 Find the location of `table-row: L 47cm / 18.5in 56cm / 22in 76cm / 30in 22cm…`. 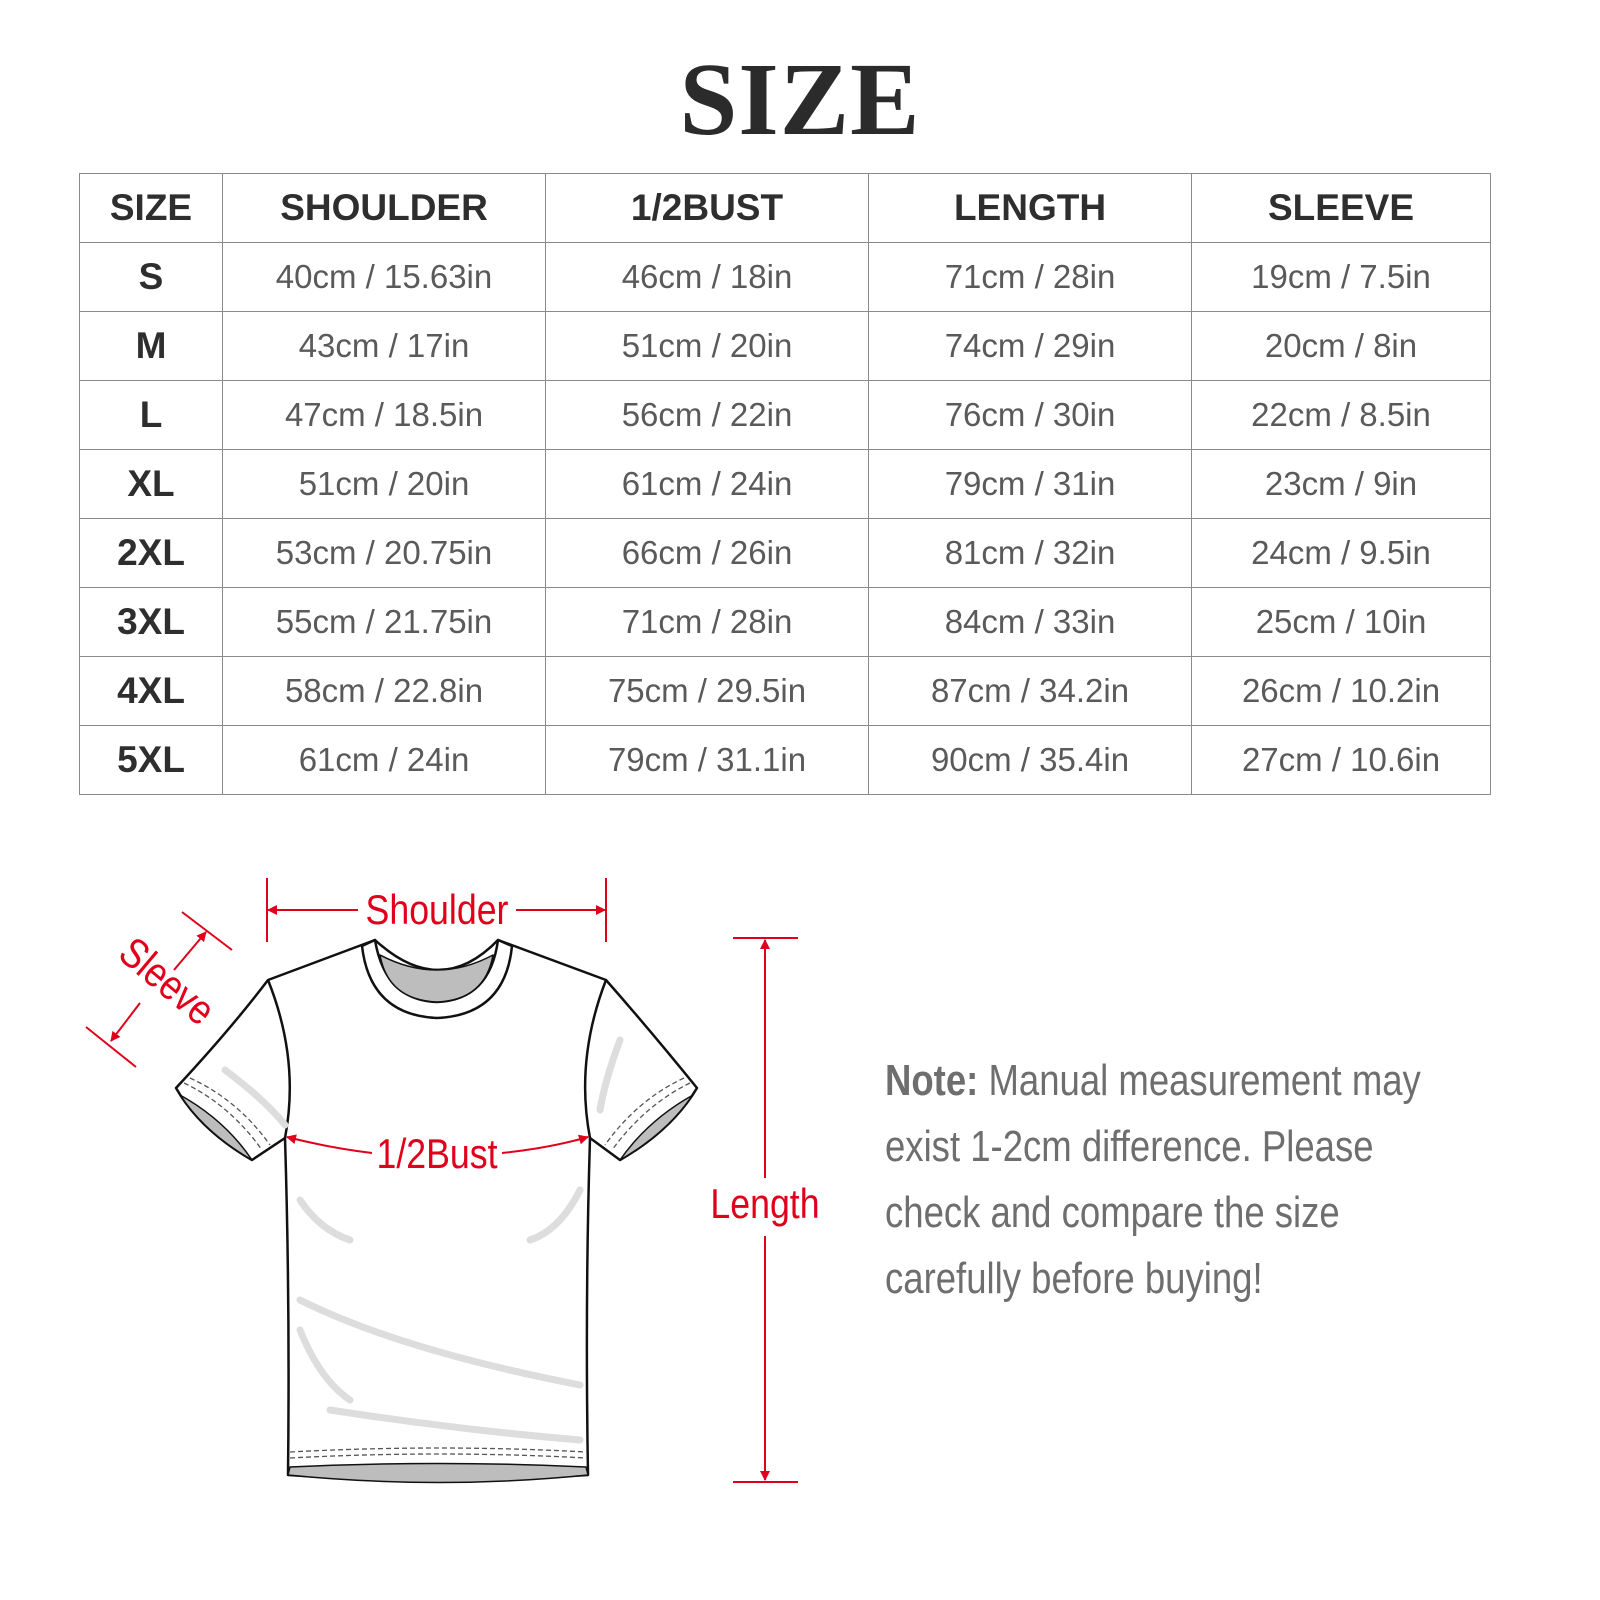

table-row: L 47cm / 18.5in 56cm / 22in 76cm / 30in 22cm… is located at coordinates (785, 415).